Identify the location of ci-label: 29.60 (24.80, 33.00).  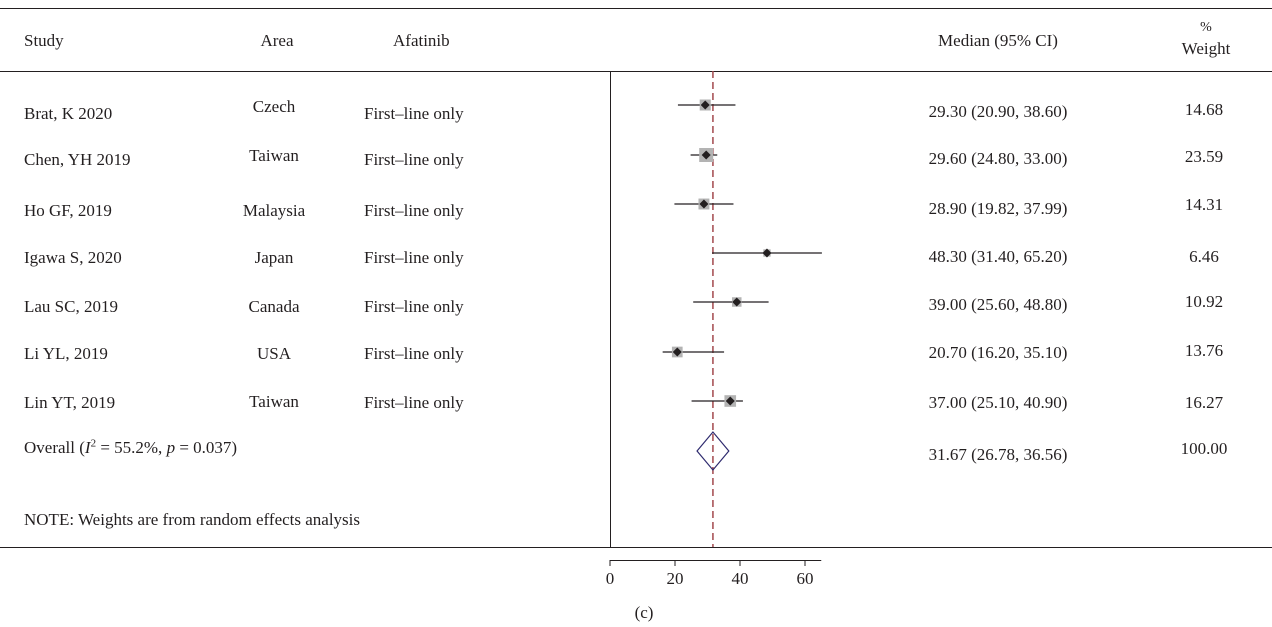
(998, 158).